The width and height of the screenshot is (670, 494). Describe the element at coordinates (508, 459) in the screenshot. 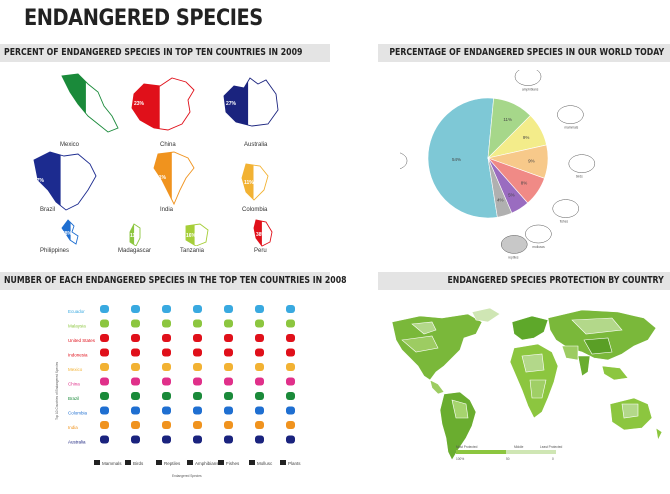

I see `legend-value-mid: 50` at that location.